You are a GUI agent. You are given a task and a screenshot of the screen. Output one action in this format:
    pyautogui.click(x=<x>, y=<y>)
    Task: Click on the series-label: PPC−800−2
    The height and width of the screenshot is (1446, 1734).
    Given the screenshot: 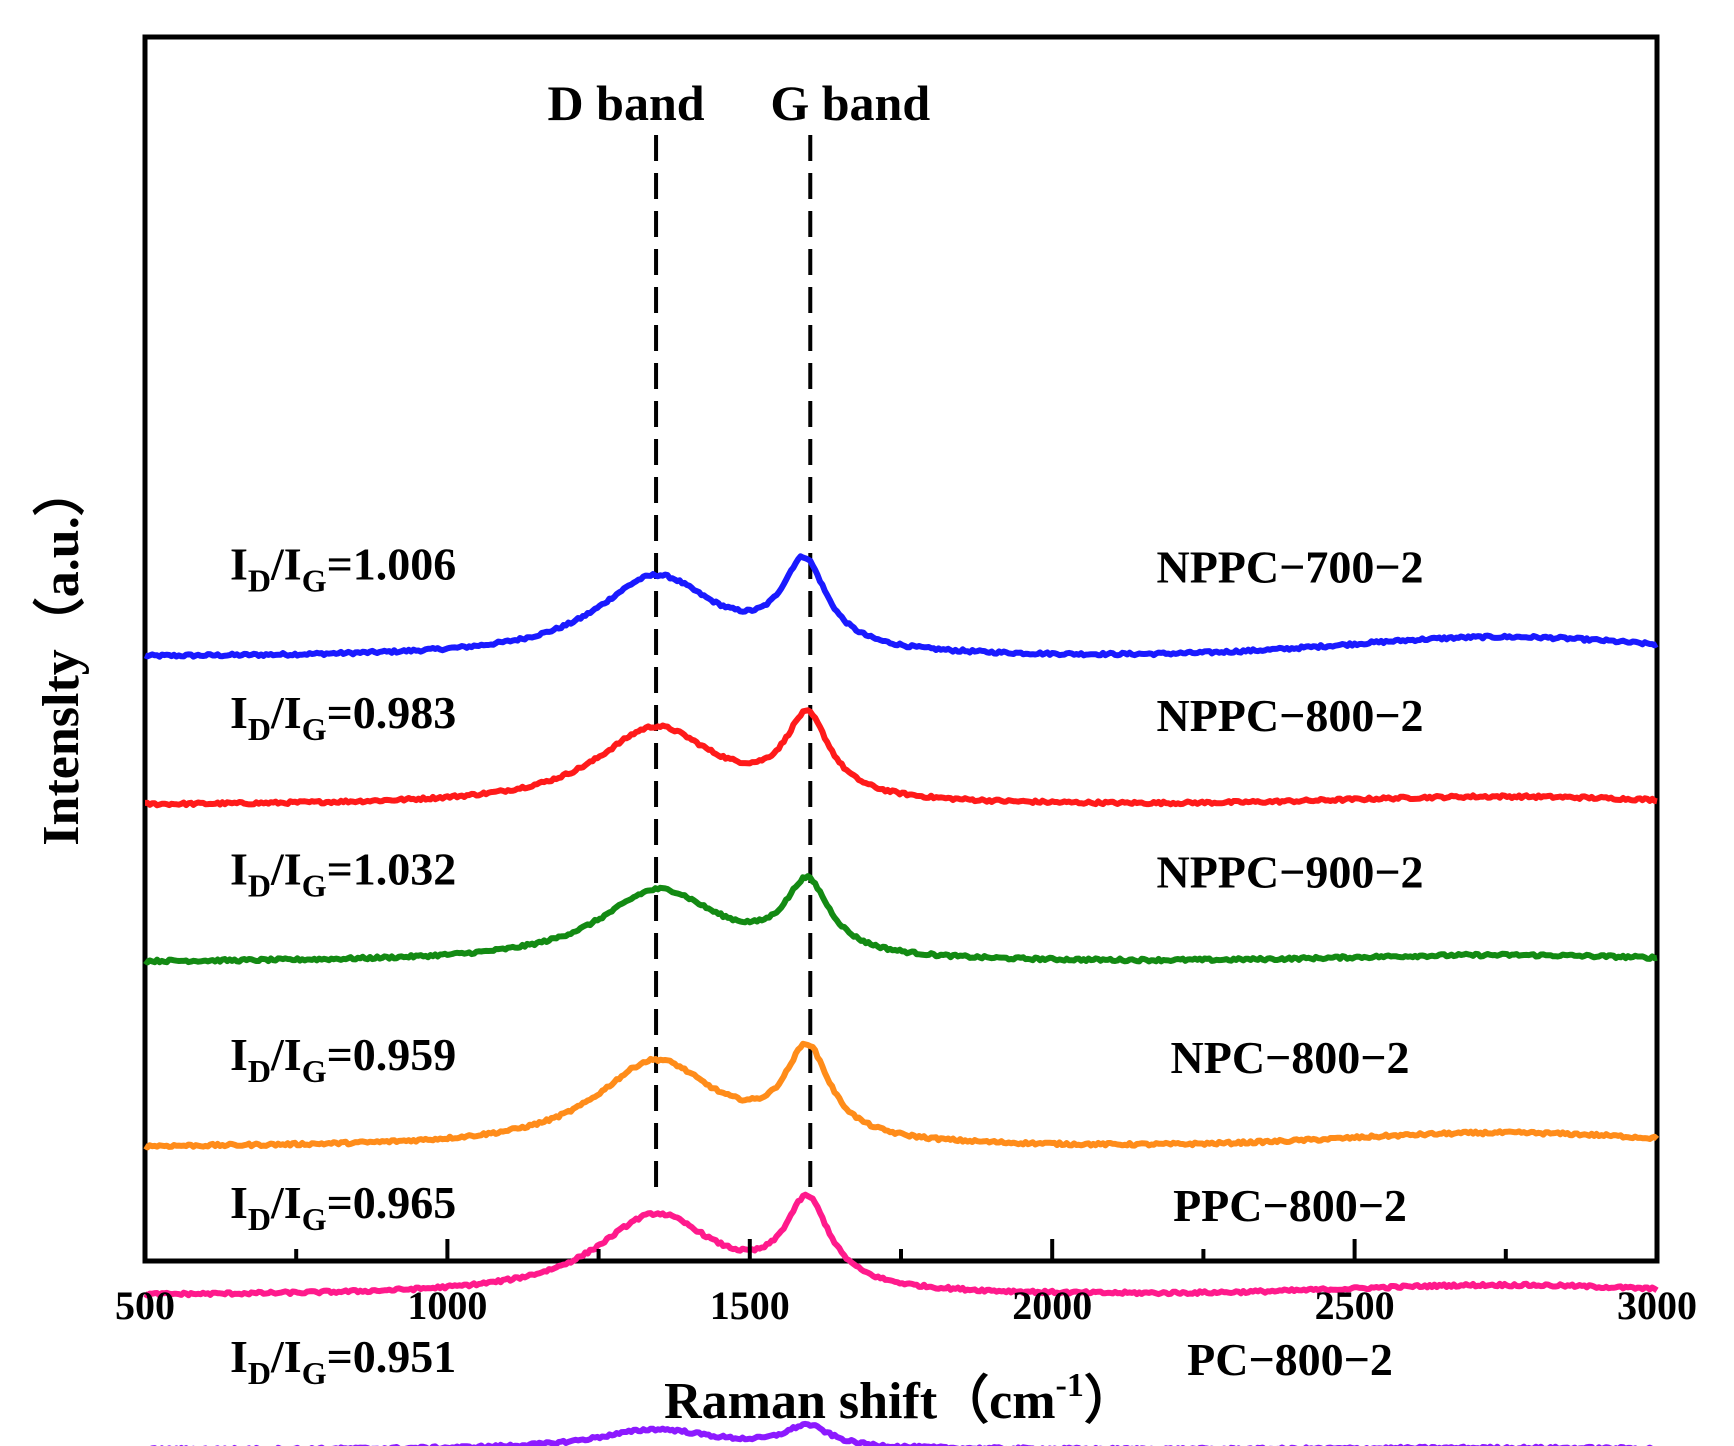 What is the action you would take?
    pyautogui.click(x=1290, y=1205)
    